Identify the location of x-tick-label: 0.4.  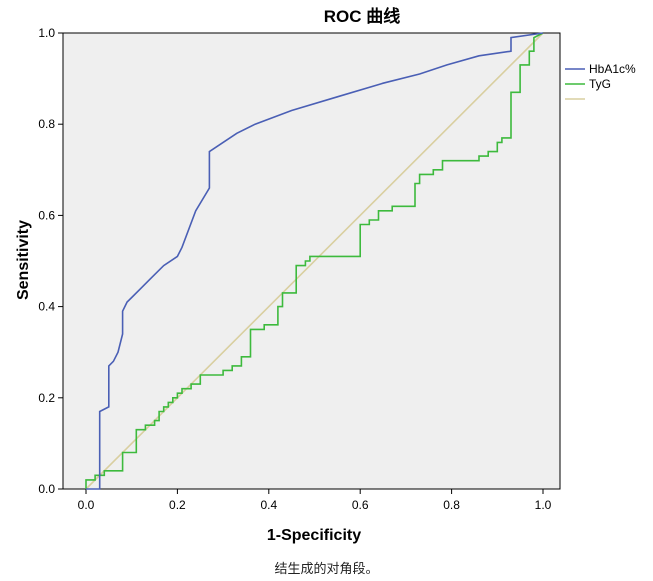
(268, 505).